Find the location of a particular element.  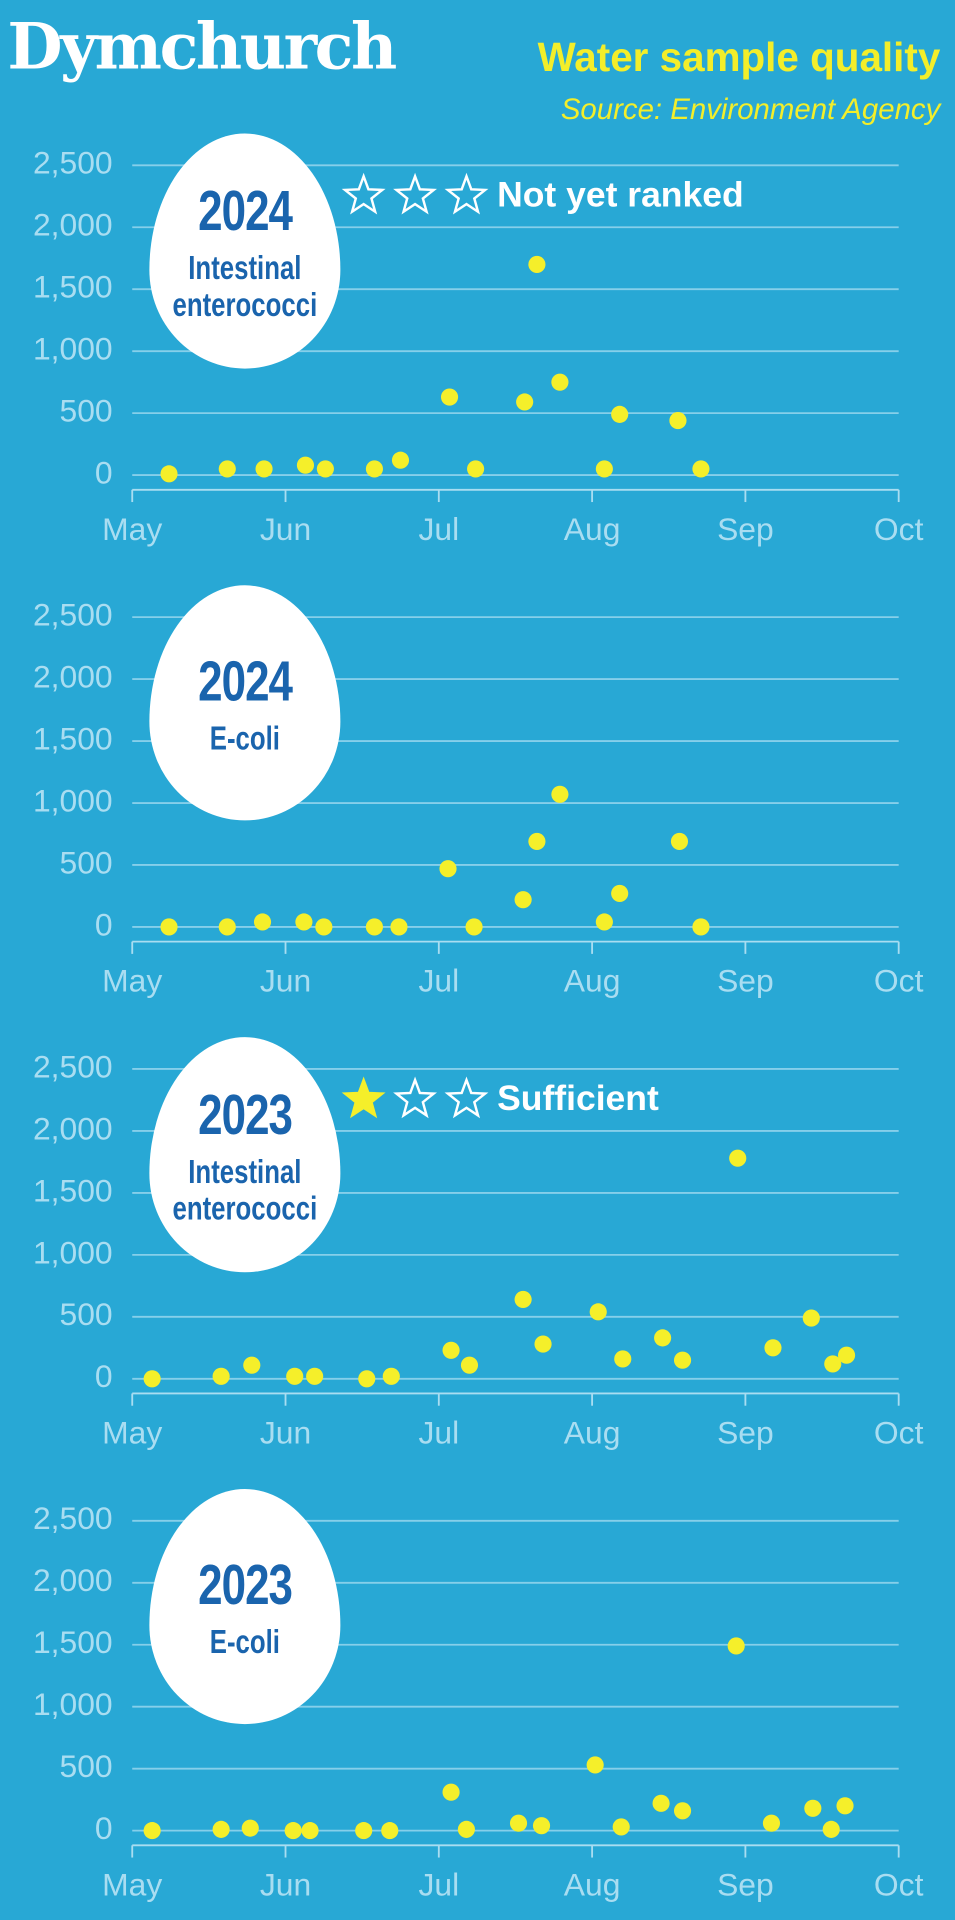

egg-badge: 2023 Intestinal enterococci is located at coordinates (245, 1155).